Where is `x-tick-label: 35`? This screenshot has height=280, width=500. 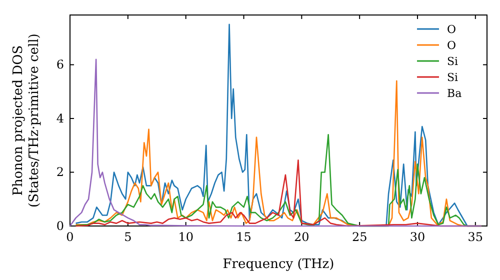 x-tick-label: 35 is located at coordinates (476, 237).